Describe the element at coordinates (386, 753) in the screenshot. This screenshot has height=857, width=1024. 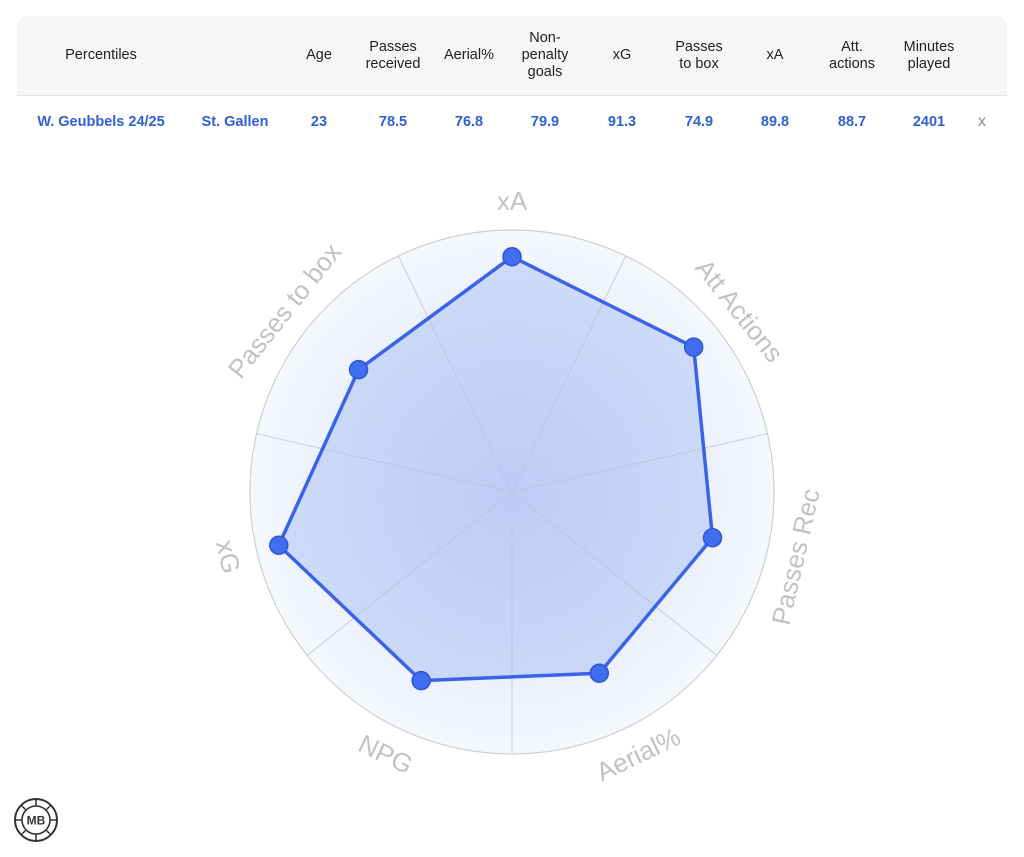
I see `axis-label-npg: NPG` at that location.